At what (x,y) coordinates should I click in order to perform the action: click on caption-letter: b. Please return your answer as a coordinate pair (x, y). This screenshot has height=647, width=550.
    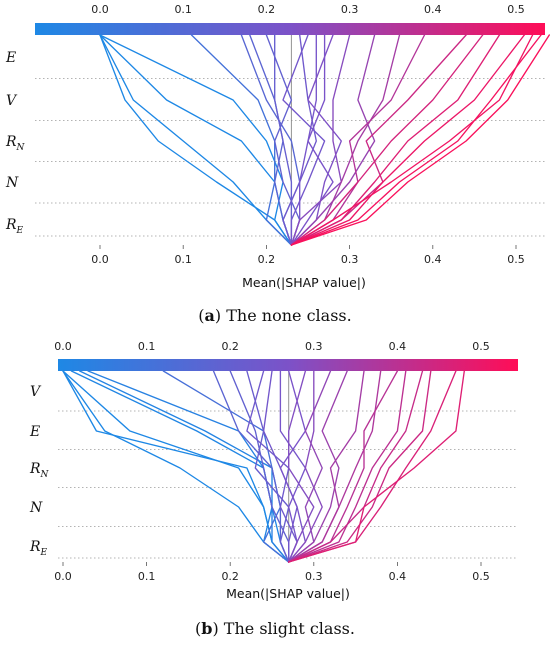
    Looking at the image, I should click on (206, 628).